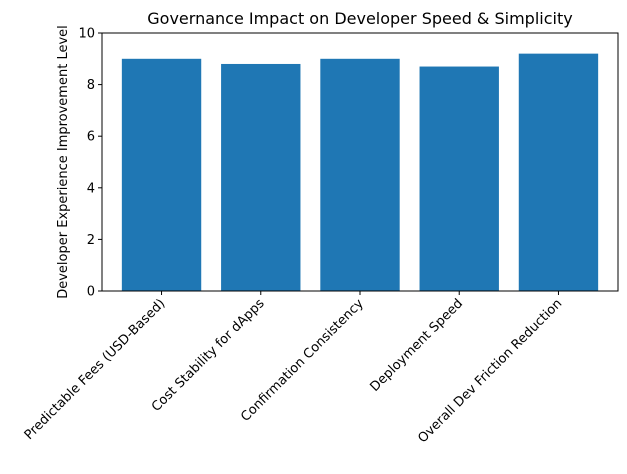  What do you see at coordinates (91, 292) in the screenshot?
I see `y-tick-label: 0` at bounding box center [91, 292].